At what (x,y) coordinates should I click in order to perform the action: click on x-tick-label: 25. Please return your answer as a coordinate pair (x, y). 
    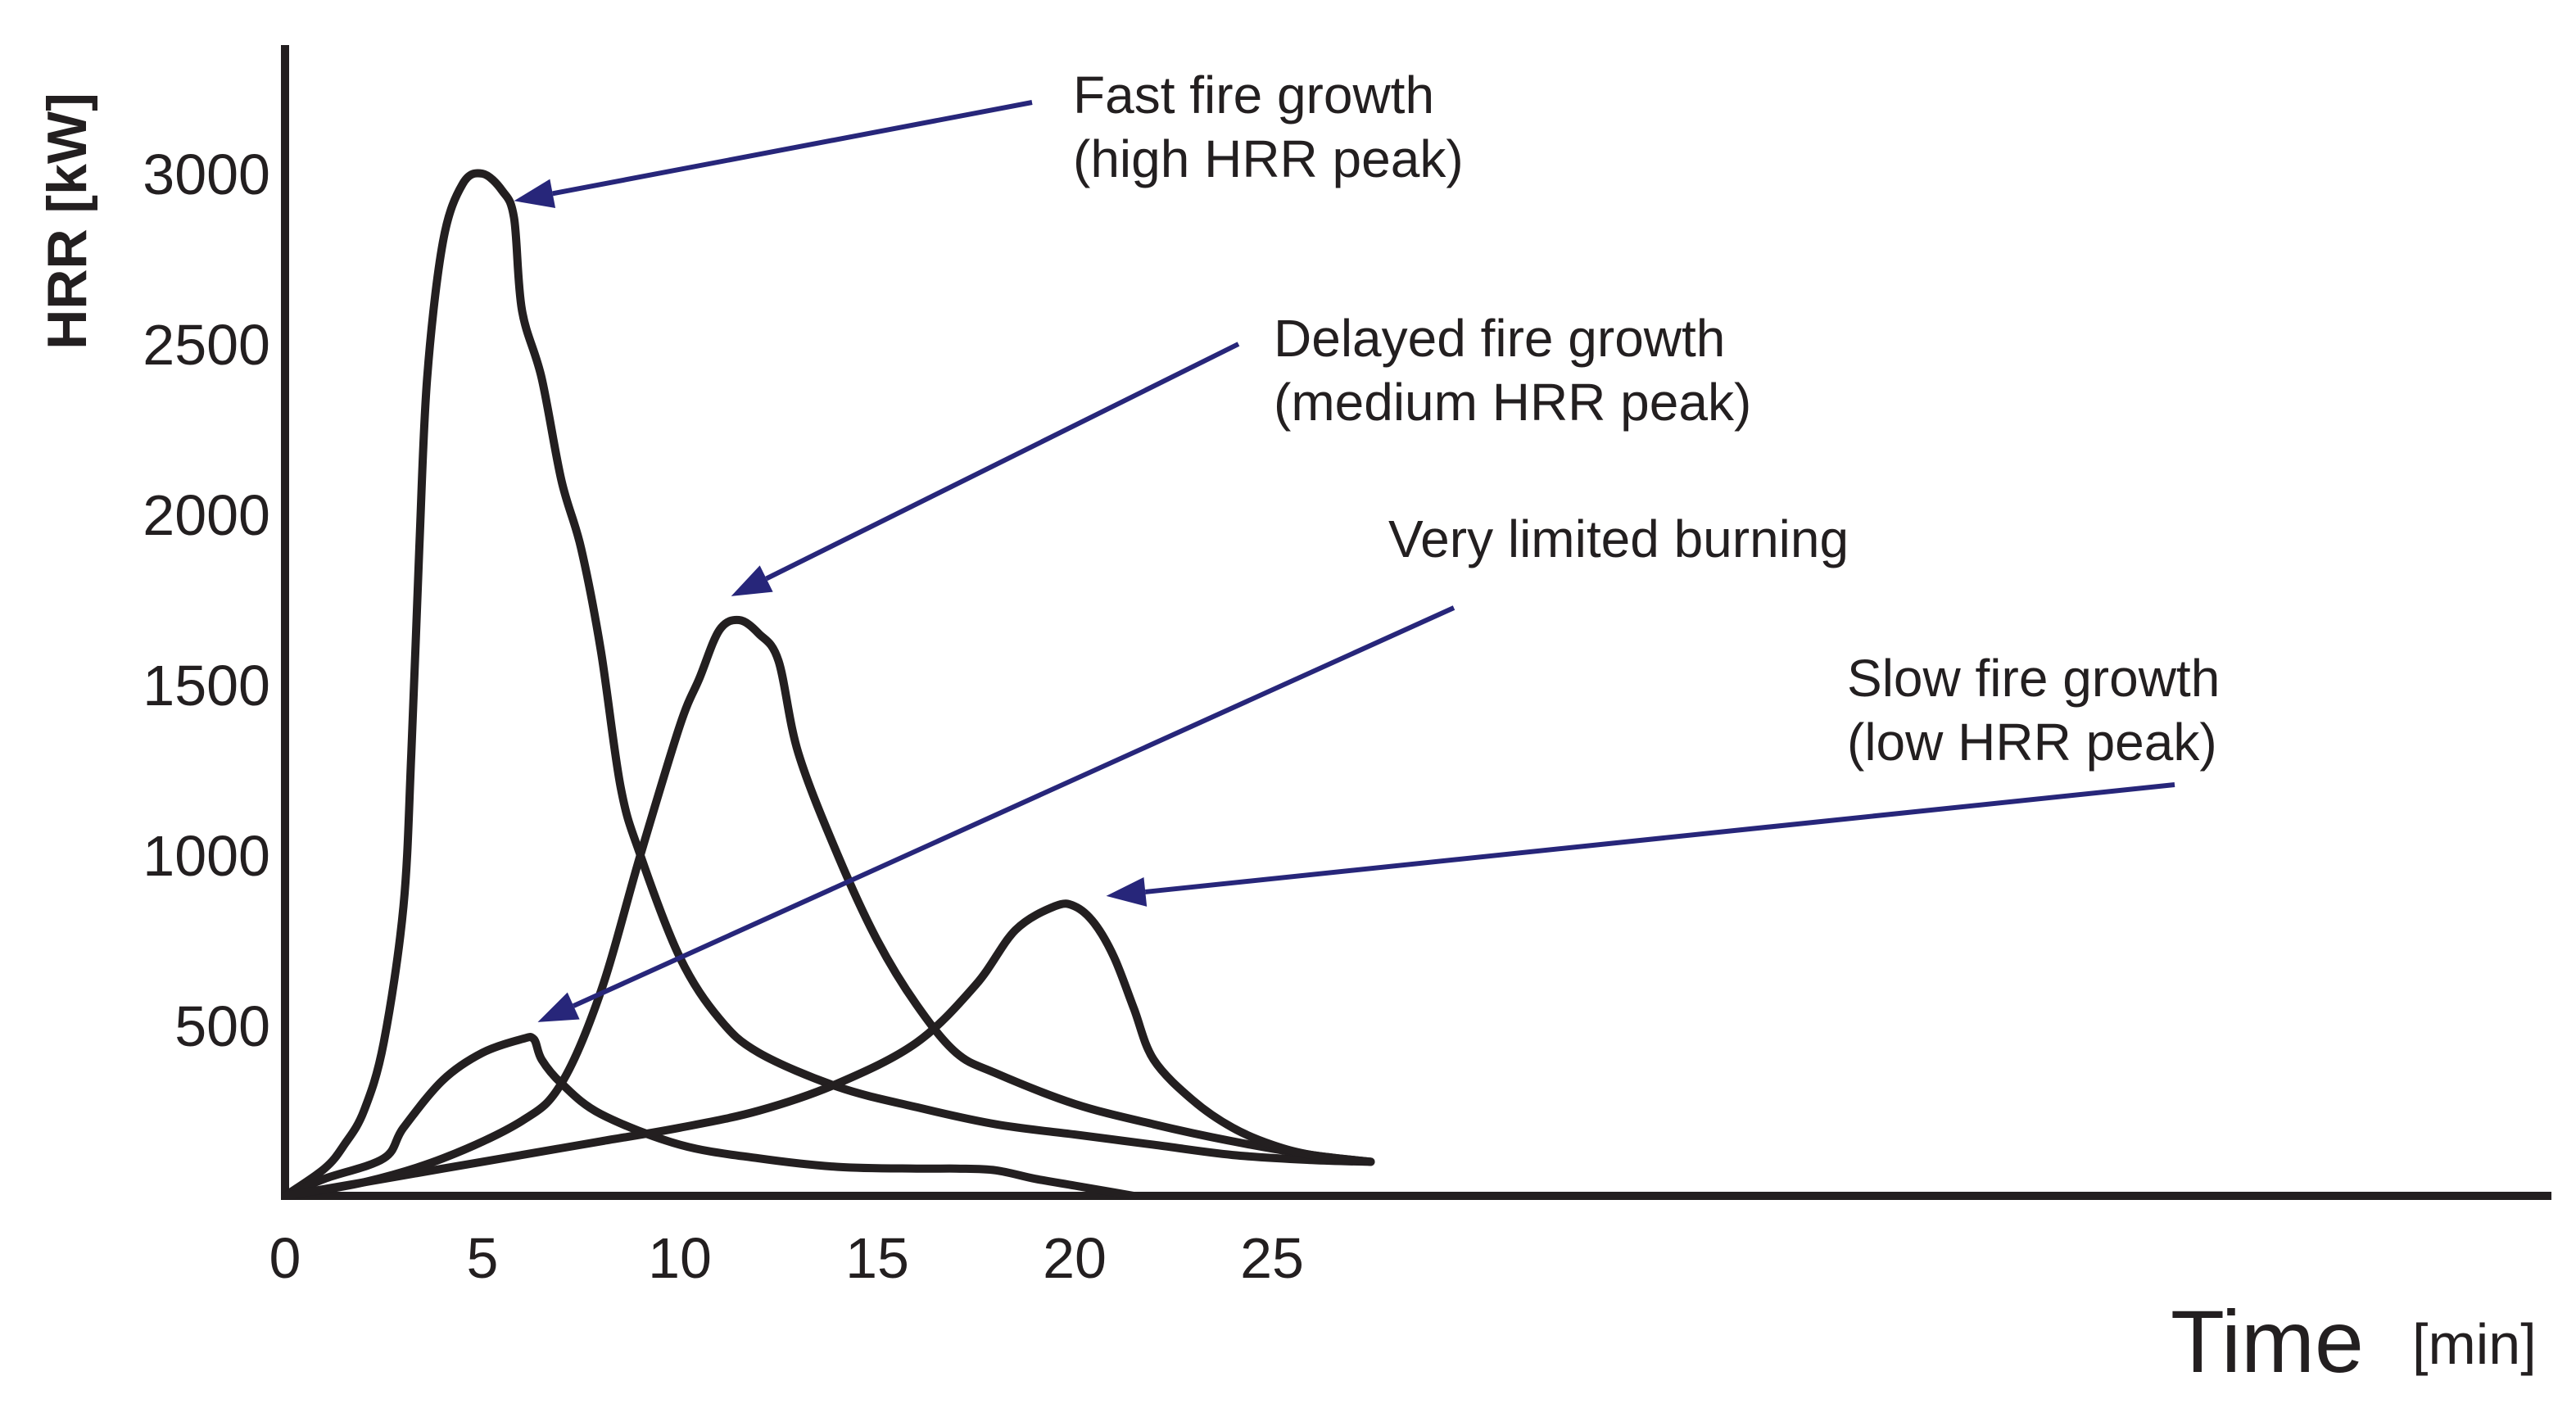
    Looking at the image, I should click on (1272, 1258).